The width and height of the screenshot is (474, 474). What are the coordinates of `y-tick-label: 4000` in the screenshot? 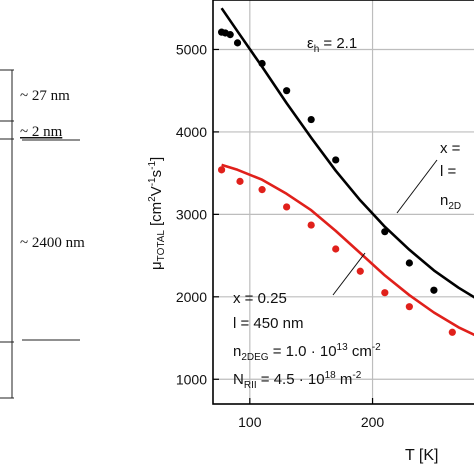 It's located at (191, 132).